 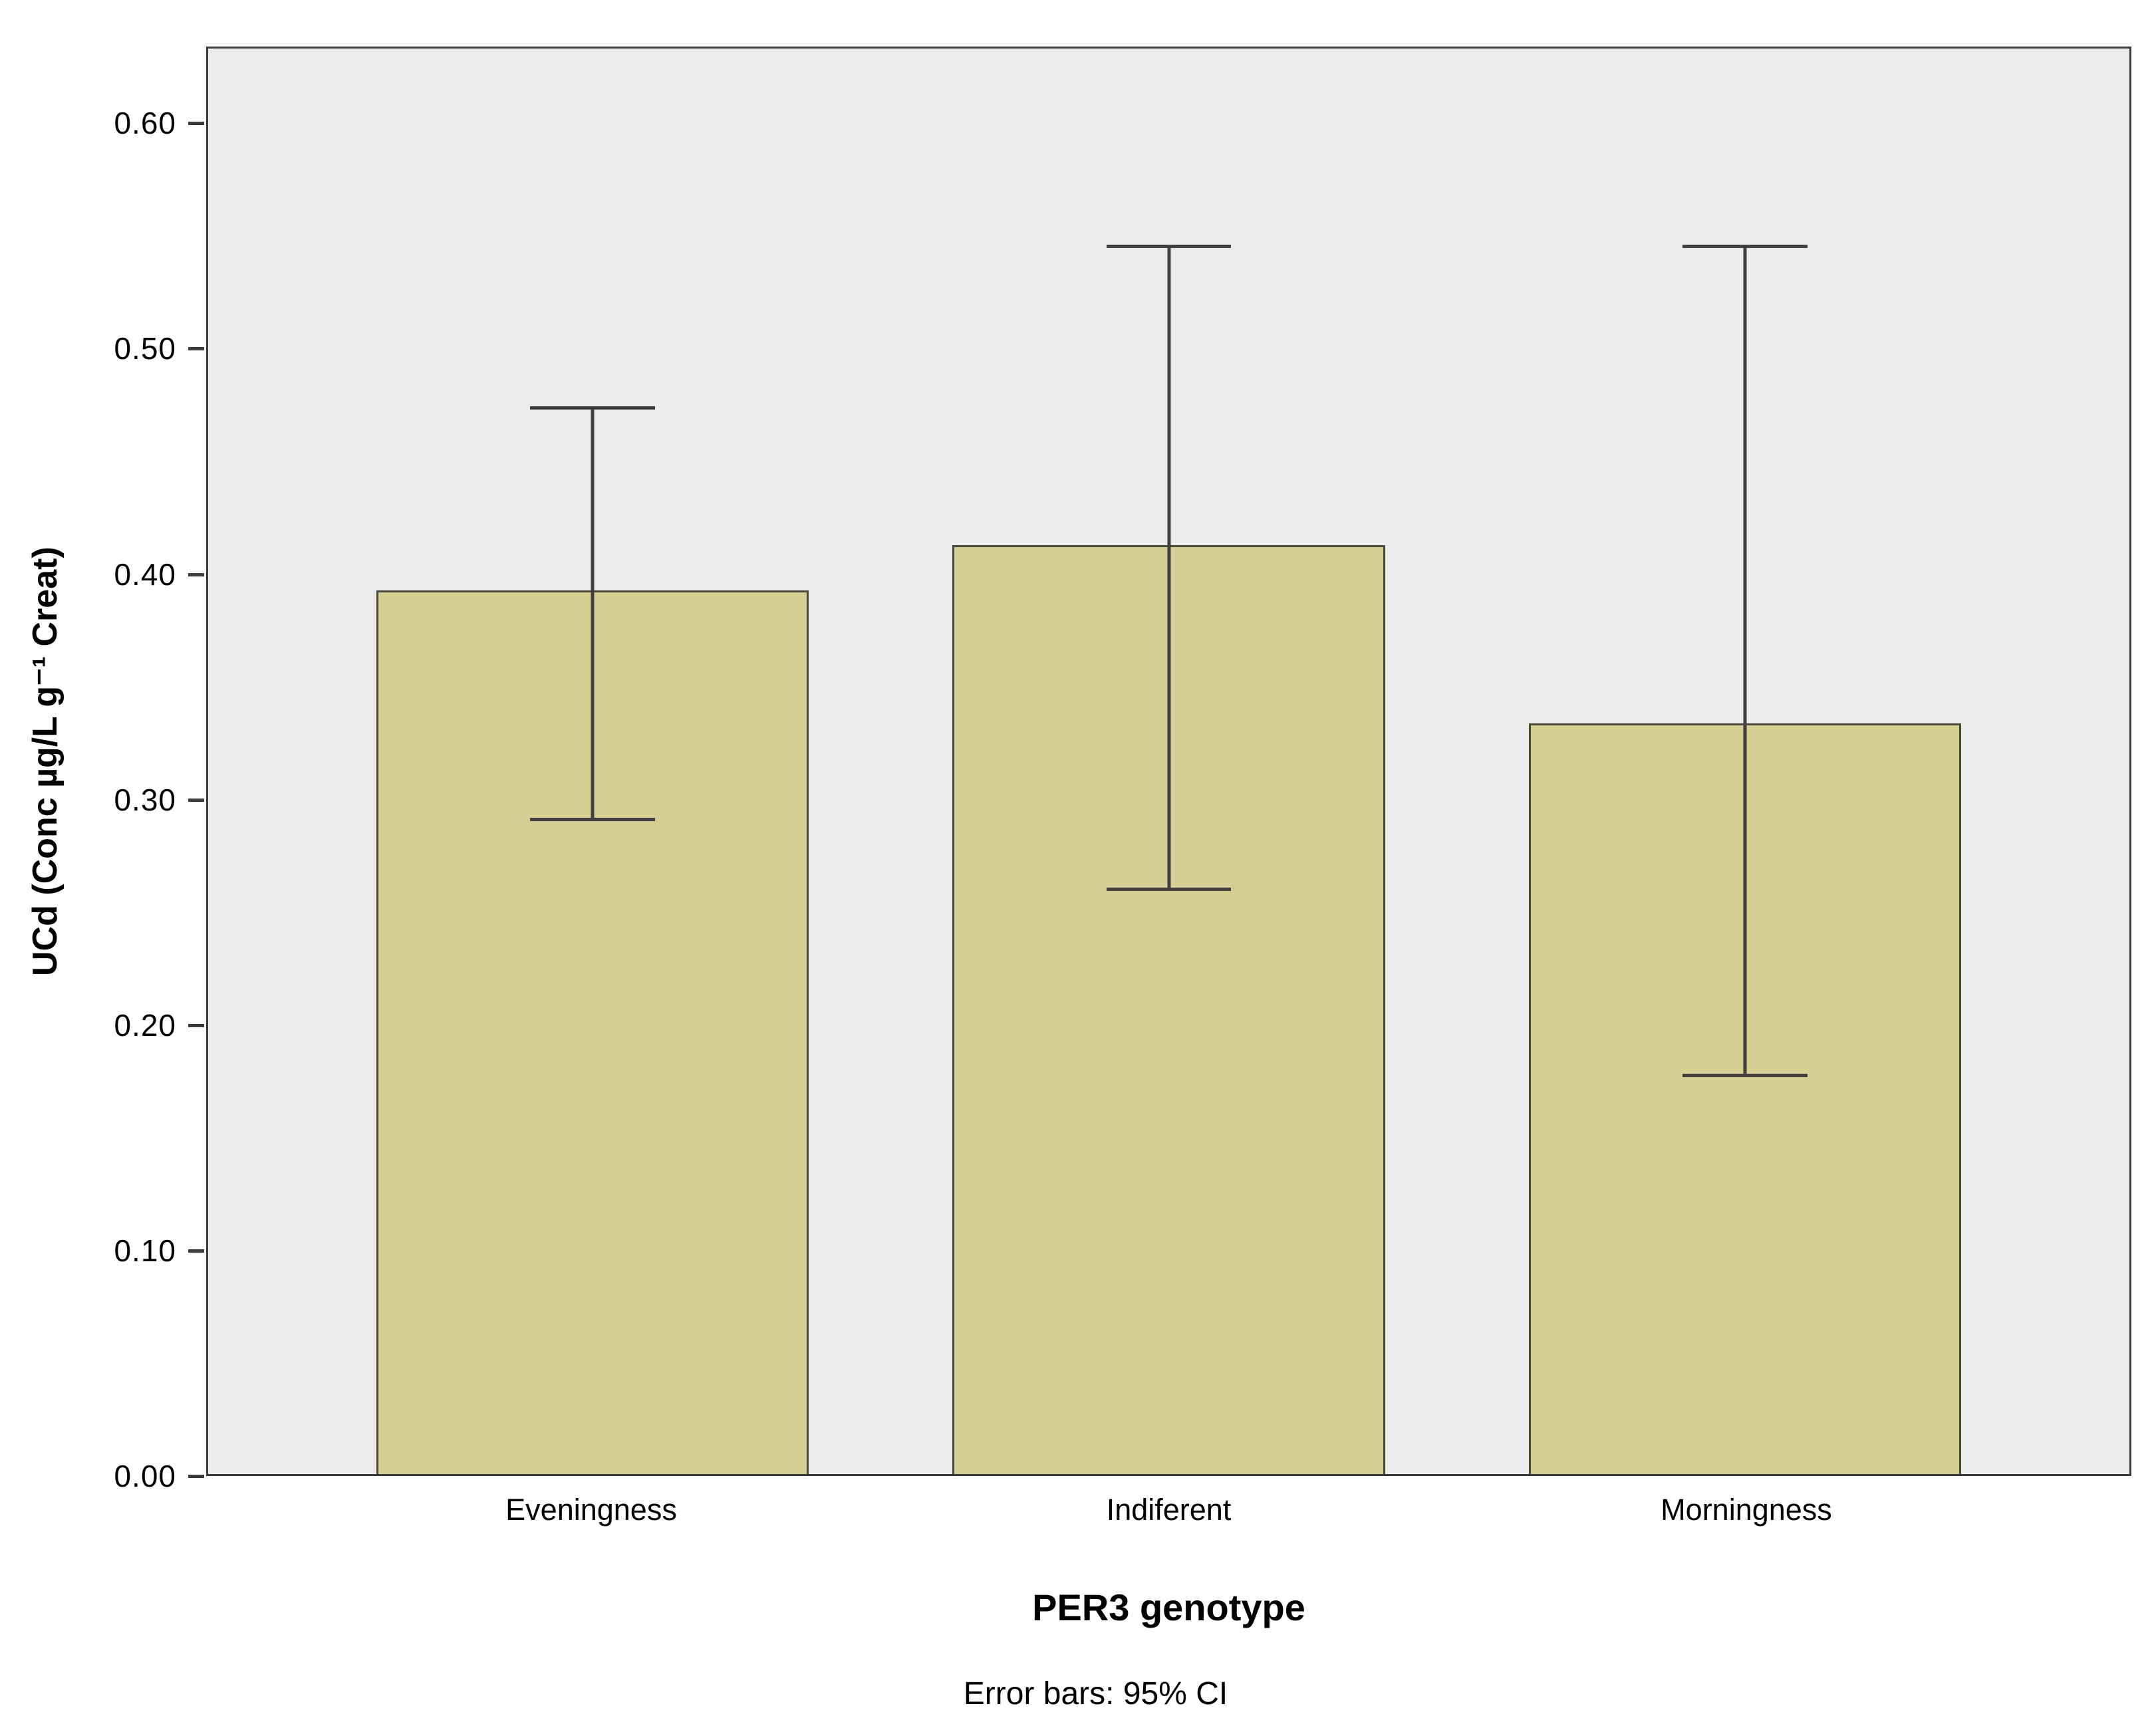 I want to click on y-tick-label: 0.00, so click(x=145, y=1476).